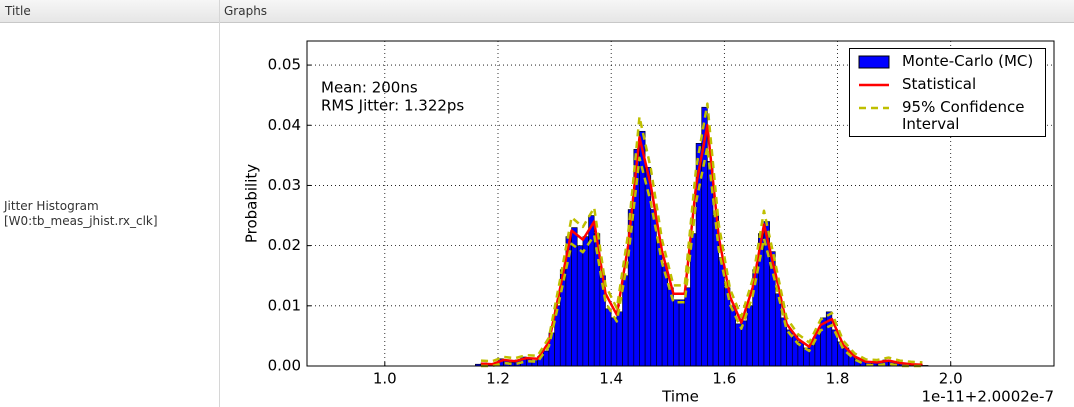  What do you see at coordinates (284, 125) in the screenshot?
I see `y-tick-label: 0.04` at bounding box center [284, 125].